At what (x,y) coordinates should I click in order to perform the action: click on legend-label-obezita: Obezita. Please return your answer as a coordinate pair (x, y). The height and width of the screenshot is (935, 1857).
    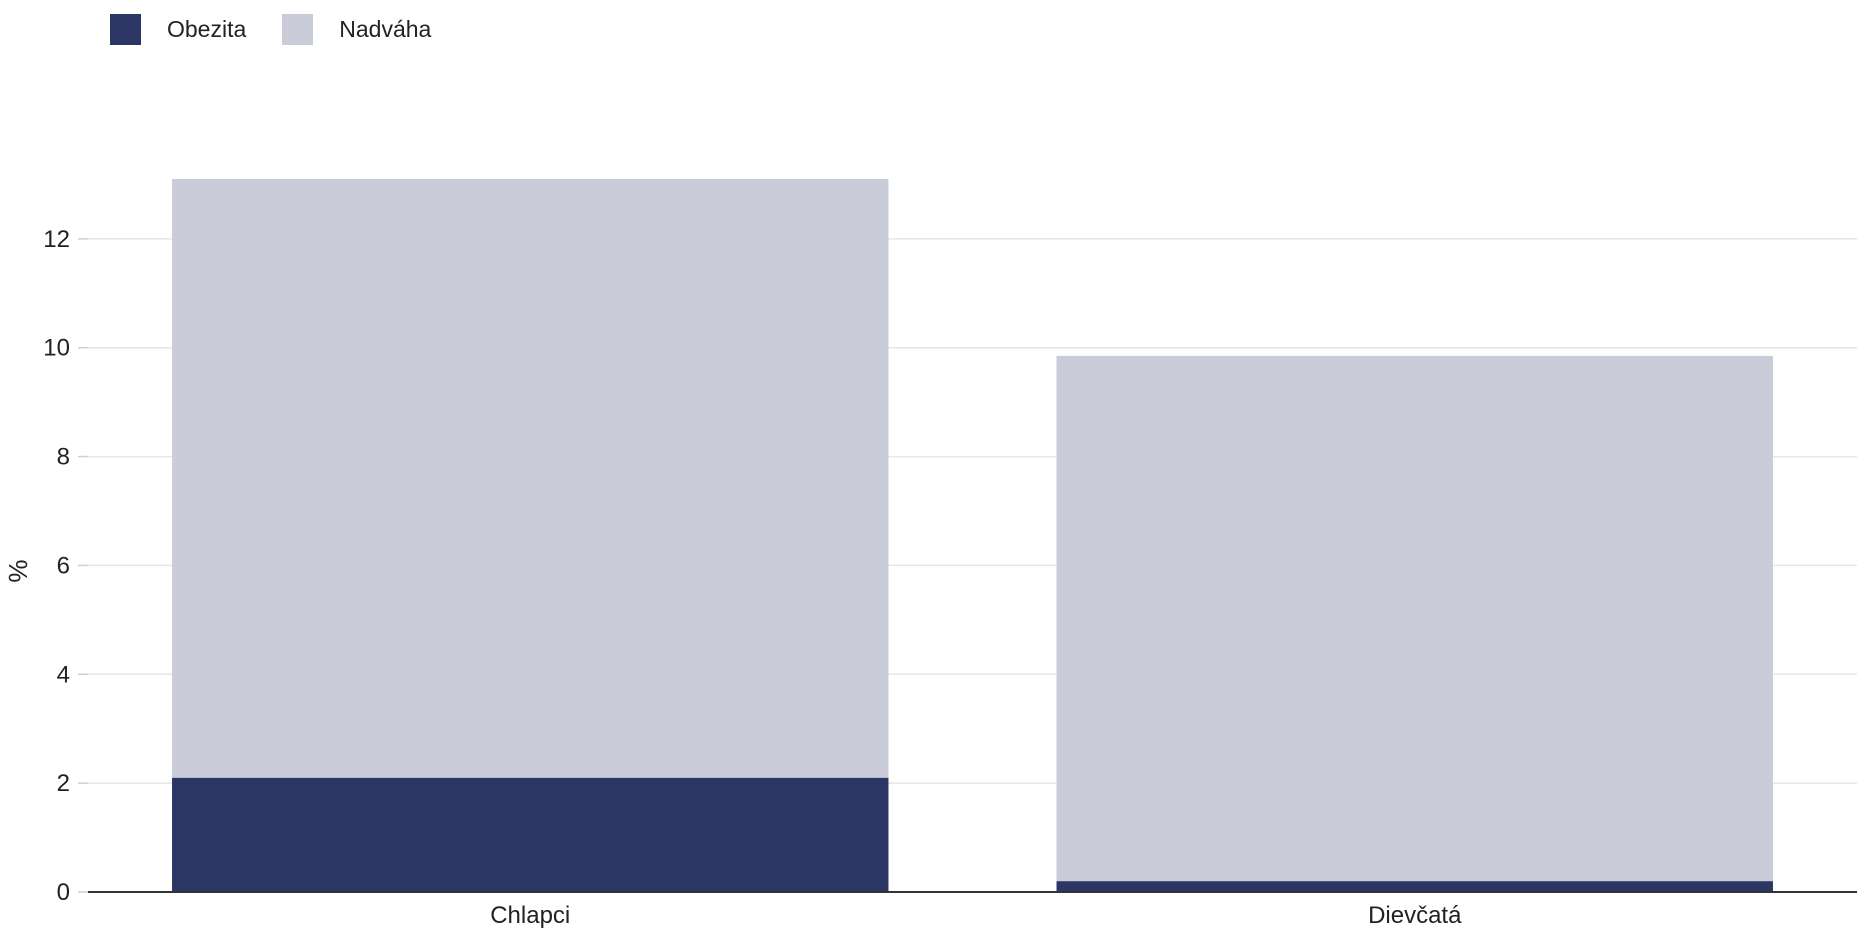
    Looking at the image, I should click on (207, 29).